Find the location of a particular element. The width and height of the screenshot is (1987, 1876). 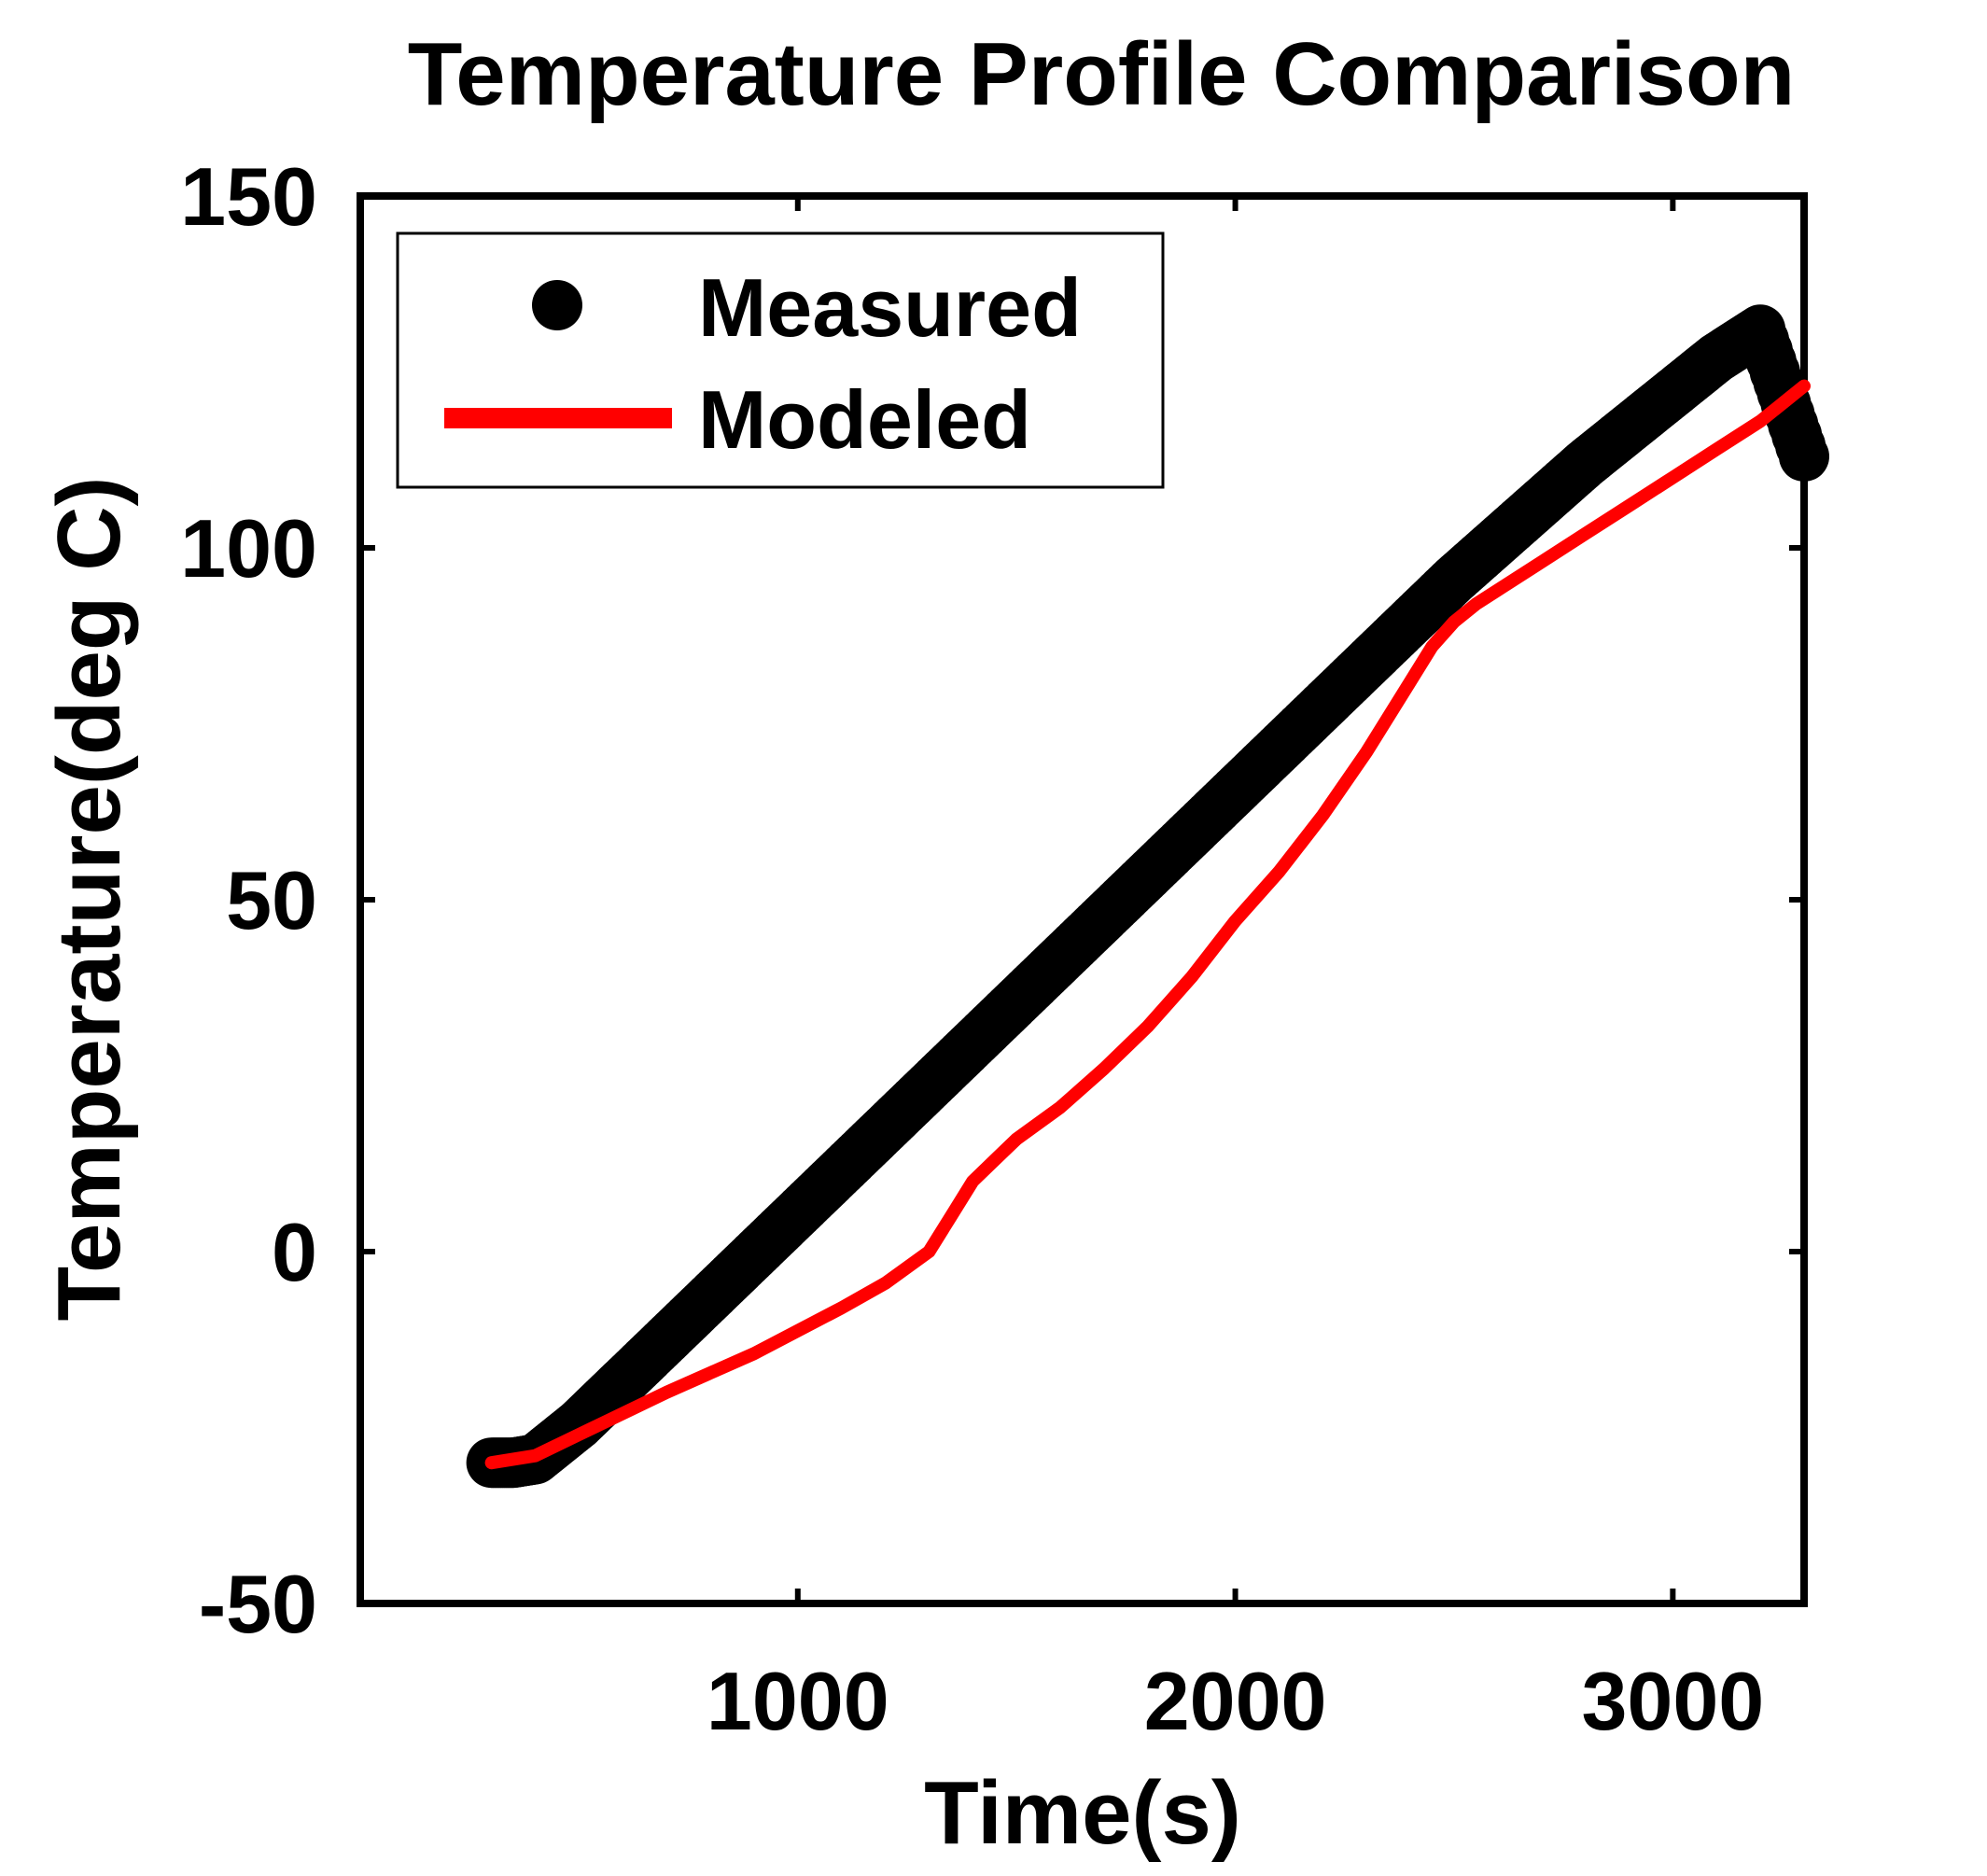

y-tick-label: 0 is located at coordinates (294, 1252).